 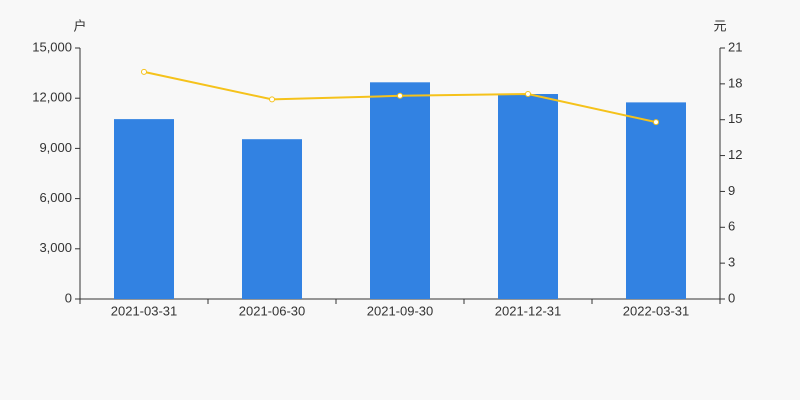 What do you see at coordinates (52, 46) in the screenshot?
I see `y-tick-label: 15,000` at bounding box center [52, 46].